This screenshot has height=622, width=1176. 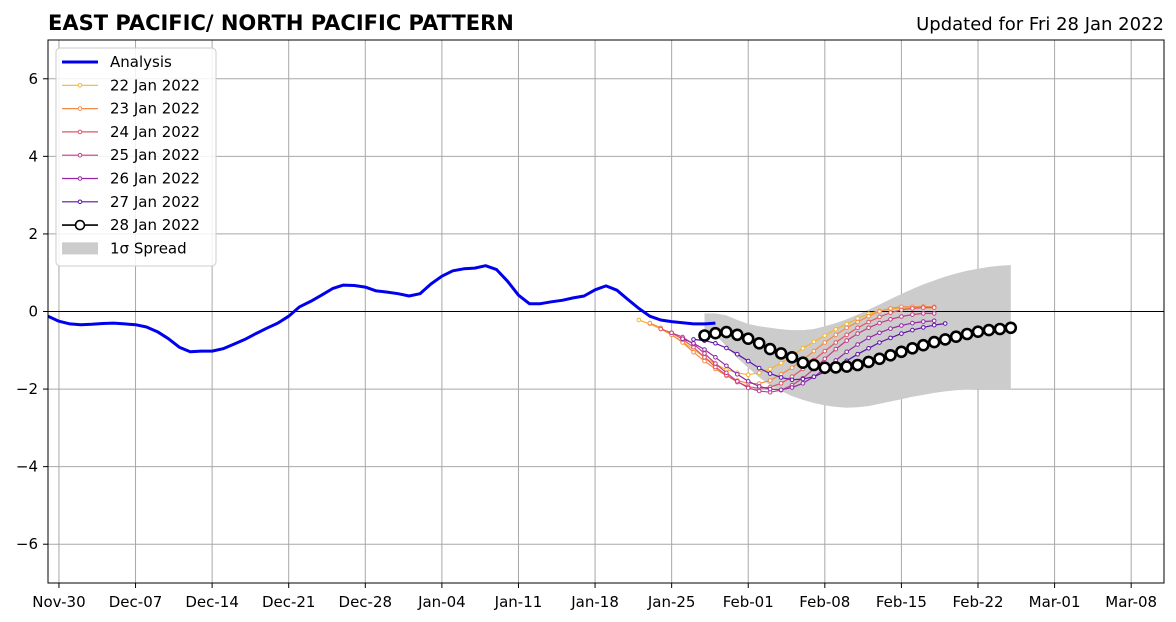 I want to click on legend-item: 26 Jan 2022, so click(x=131, y=179).